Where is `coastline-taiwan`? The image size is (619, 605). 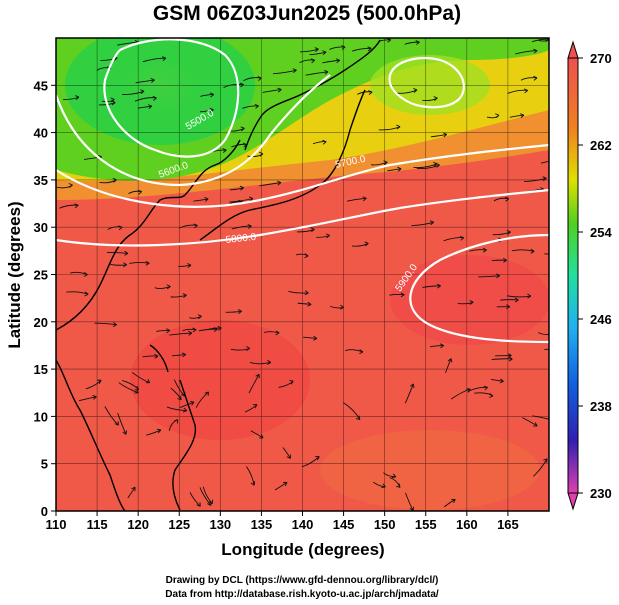
coastline-taiwan is located at coordinates (159, 358).